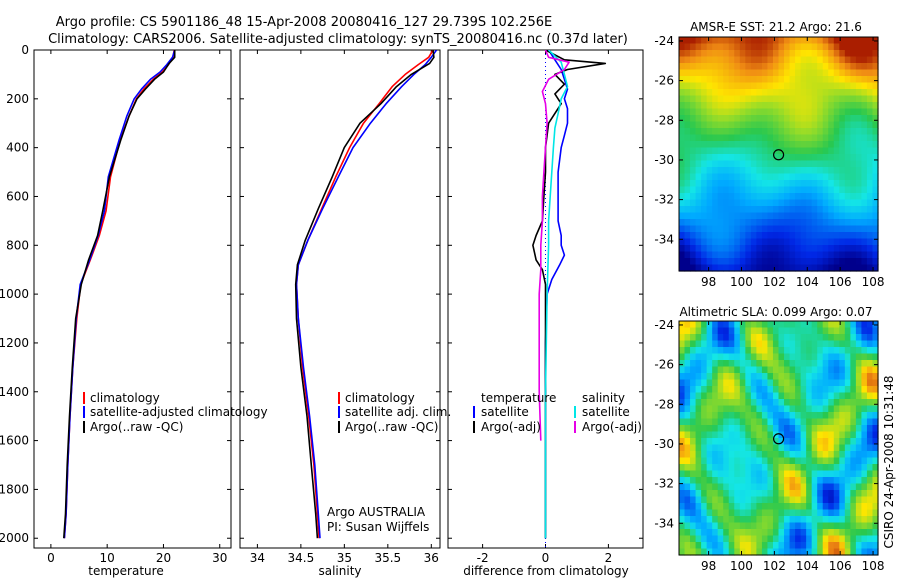 This screenshot has width=900, height=580. I want to click on x-tick-label: 102, so click(774, 282).